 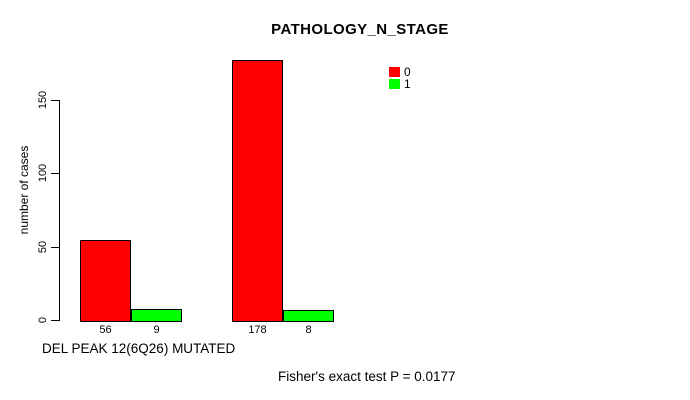 What do you see at coordinates (407, 72) in the screenshot?
I see `legend-label: 0` at bounding box center [407, 72].